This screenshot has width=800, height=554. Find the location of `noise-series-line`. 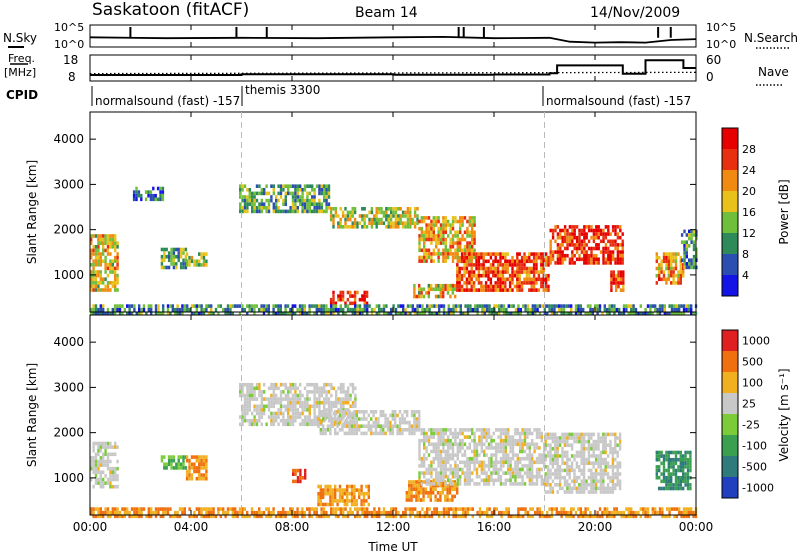

noise-series-line is located at coordinates (393, 39).